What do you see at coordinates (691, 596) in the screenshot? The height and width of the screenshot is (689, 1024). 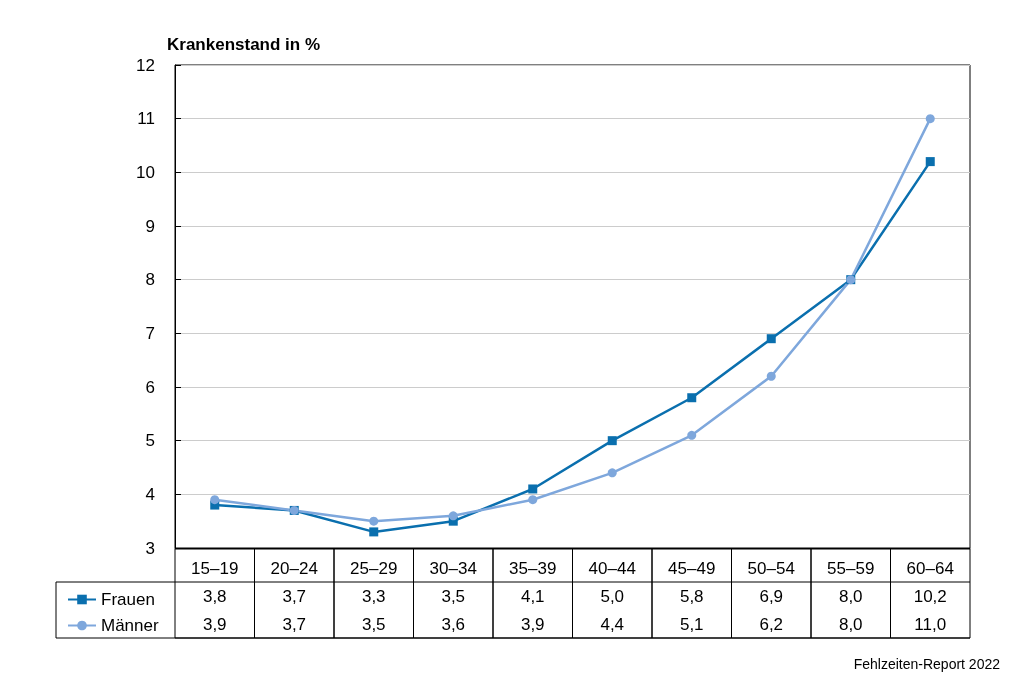 I see `data-label: 5,8` at bounding box center [691, 596].